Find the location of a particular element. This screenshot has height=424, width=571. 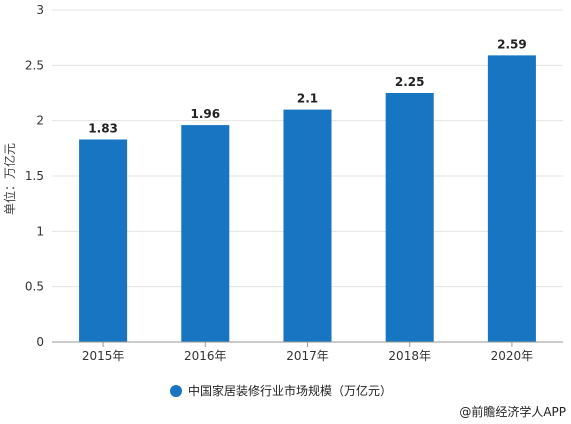

y-tick-label: 2 is located at coordinates (40, 121).